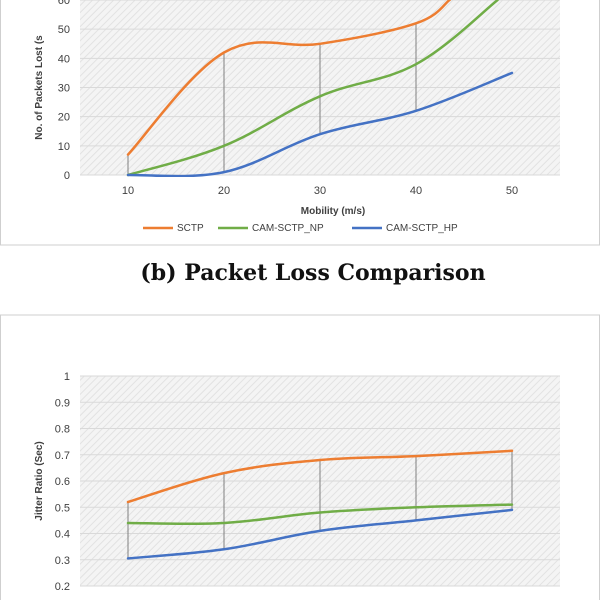 This screenshot has width=600, height=600. I want to click on y-axis-title: Jitter Ratio (Sec), so click(39, 480).